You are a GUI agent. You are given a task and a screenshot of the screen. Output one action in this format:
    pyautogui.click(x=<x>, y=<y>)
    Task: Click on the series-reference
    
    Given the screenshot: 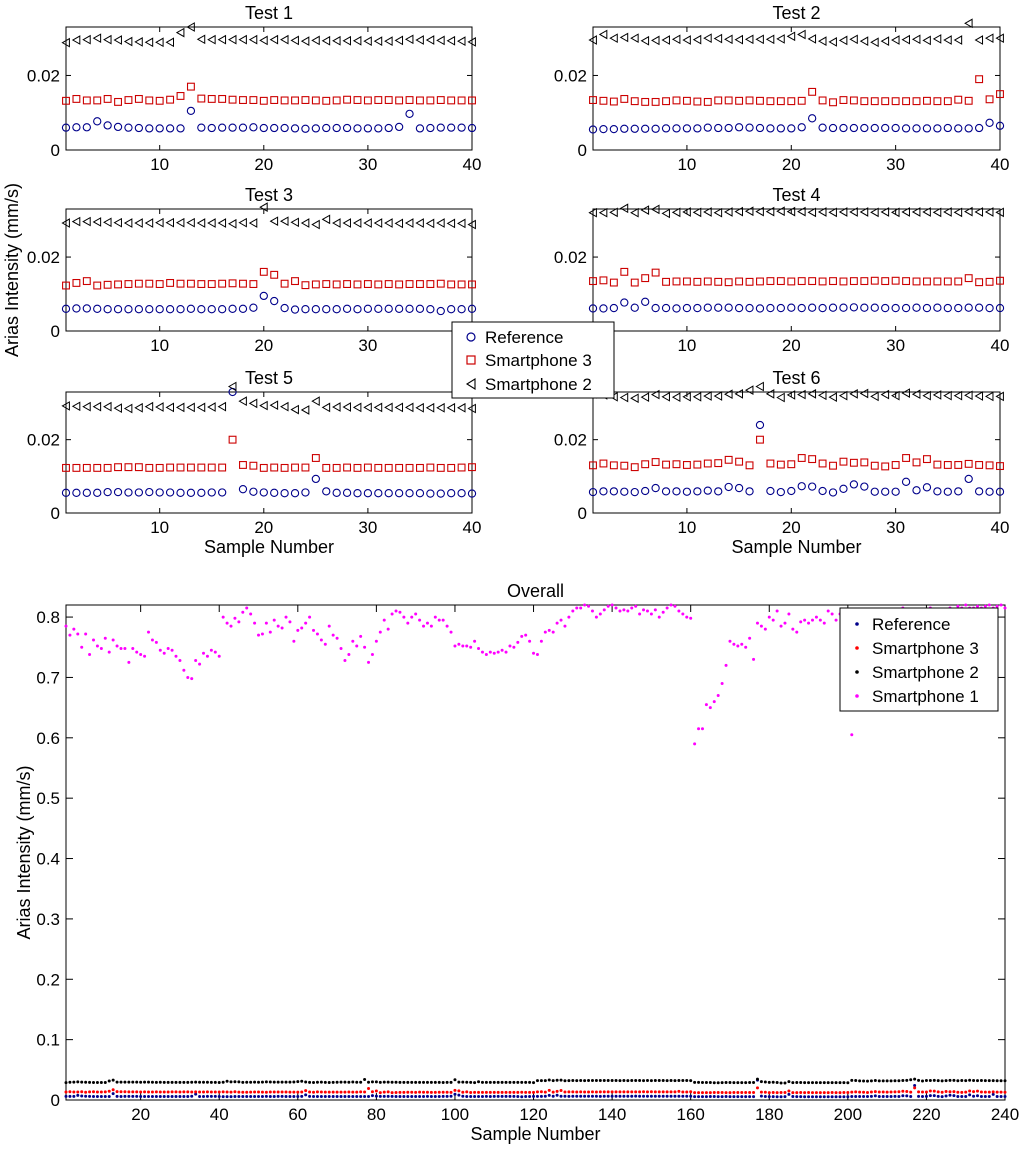 What is the action you would take?
    pyautogui.click(x=535, y=1088)
    